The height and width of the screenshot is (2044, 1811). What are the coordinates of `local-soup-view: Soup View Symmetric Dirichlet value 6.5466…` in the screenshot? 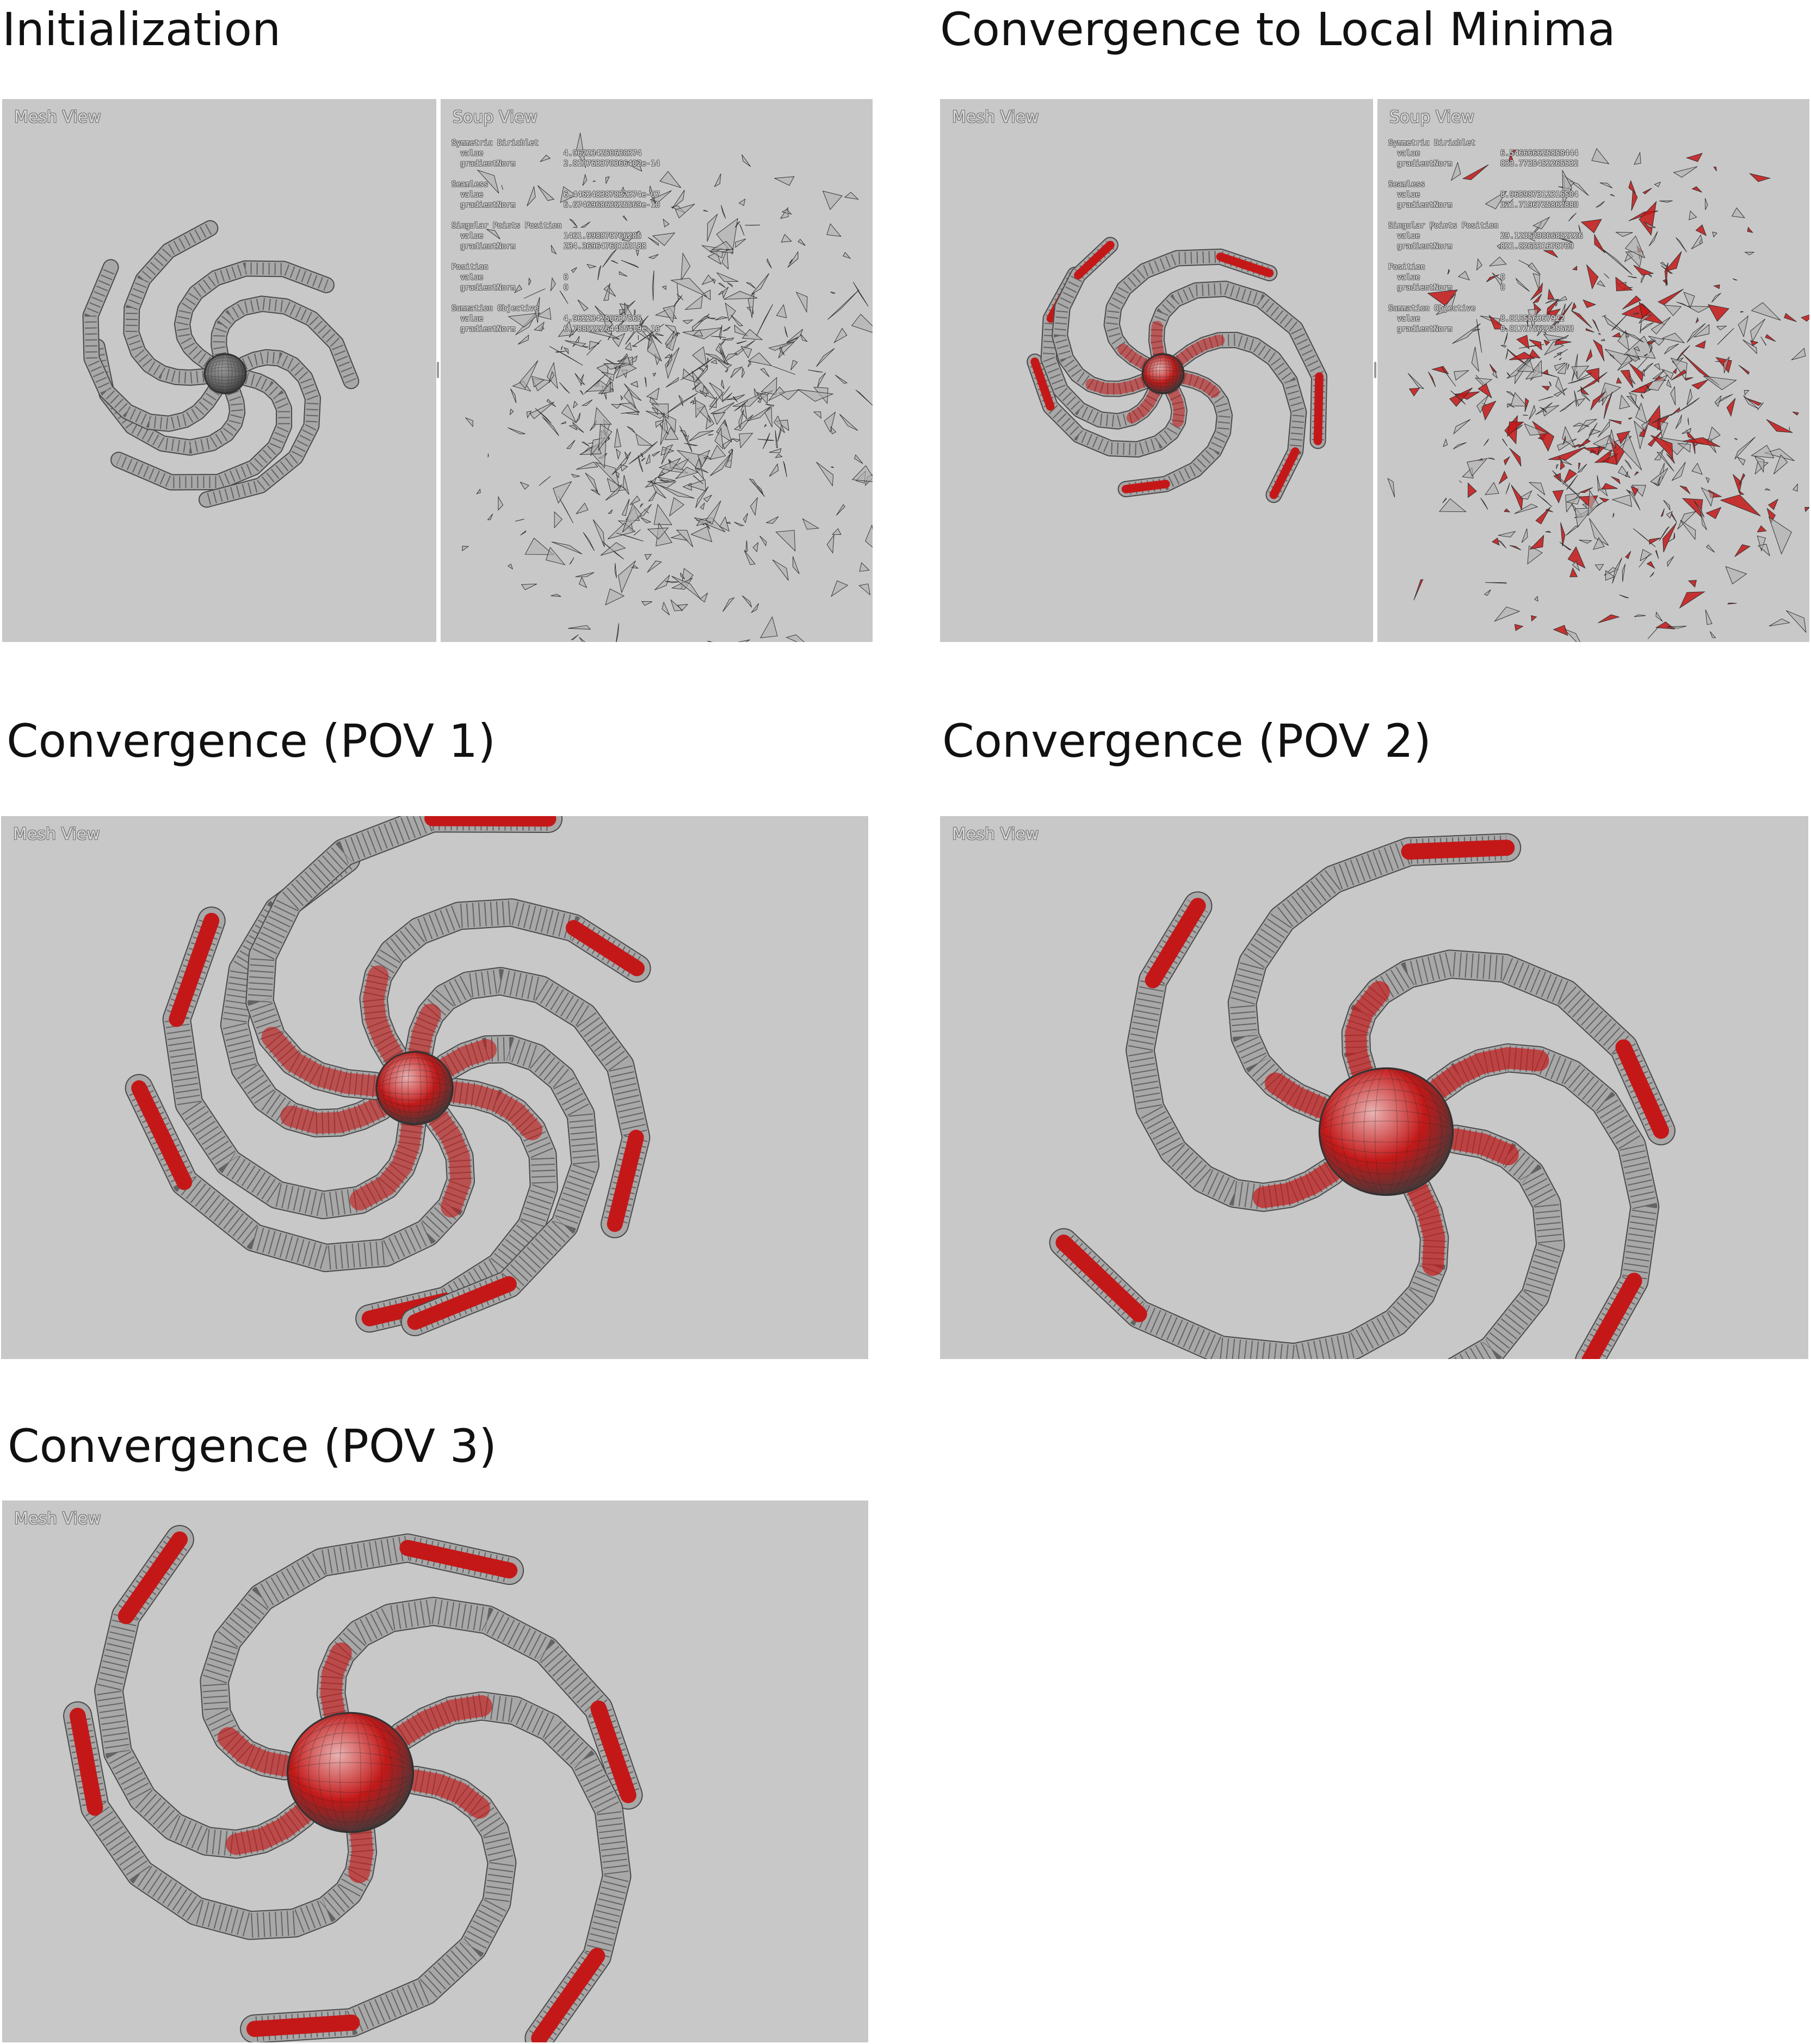 It's located at (1593, 370).